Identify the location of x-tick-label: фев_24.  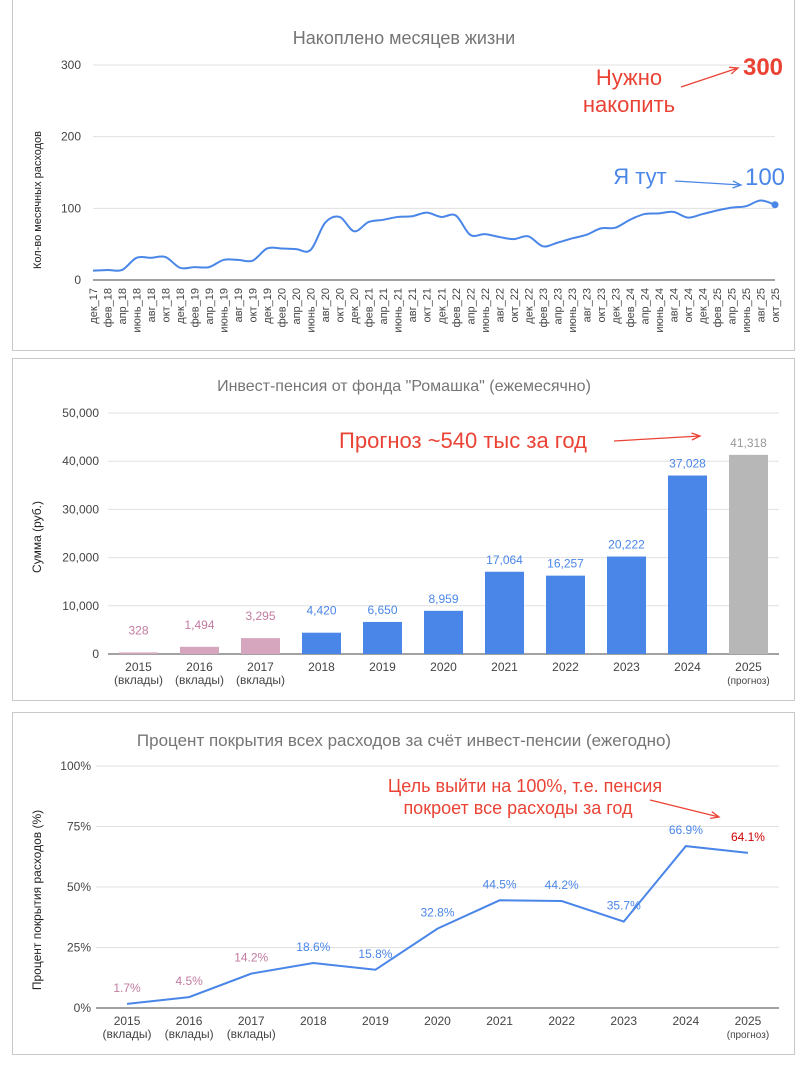
(631, 307).